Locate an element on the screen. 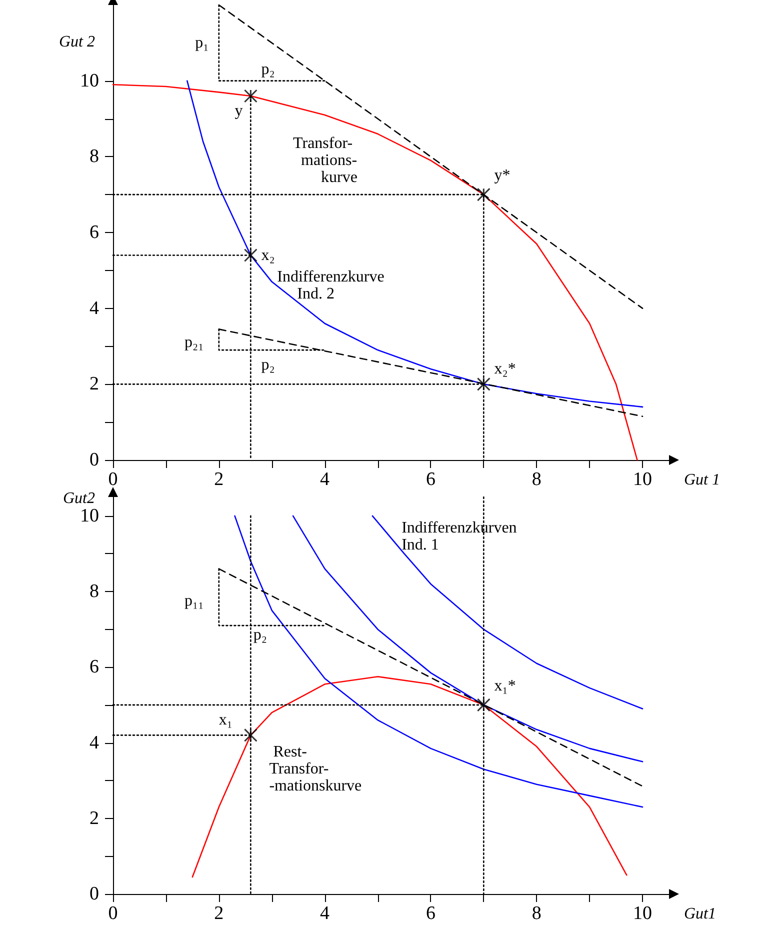 The image size is (768, 940). annotation: p₁₁ is located at coordinates (194, 601).